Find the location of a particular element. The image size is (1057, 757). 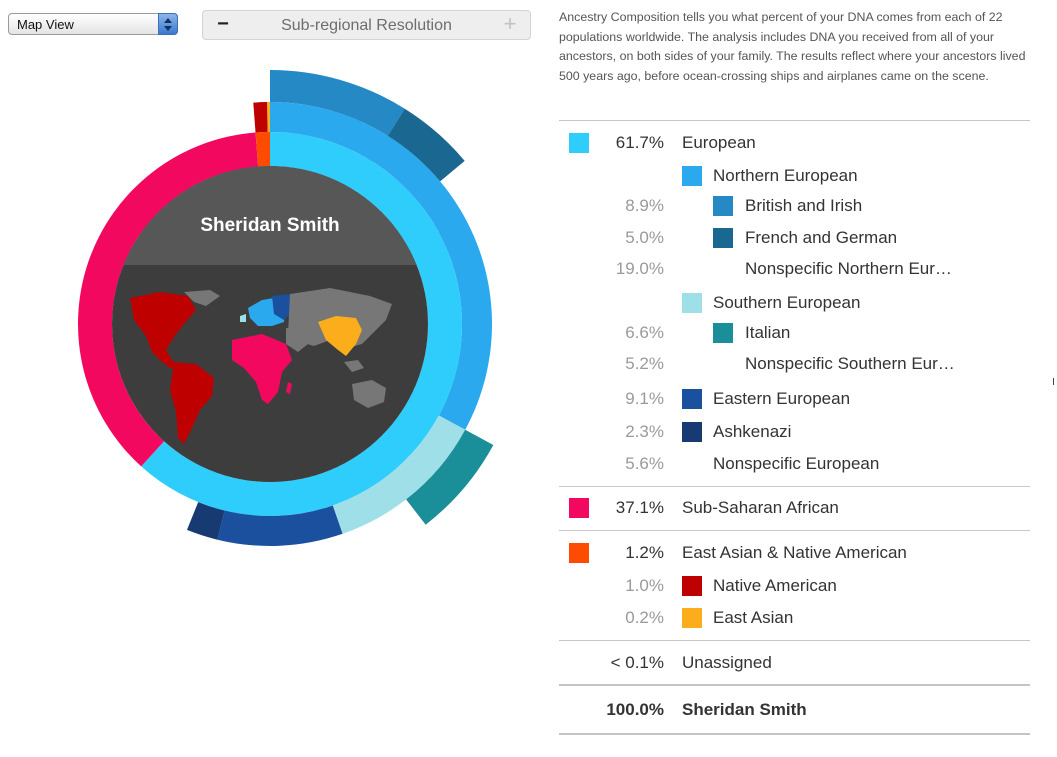

map-region-se-asia is located at coordinates (354, 366).